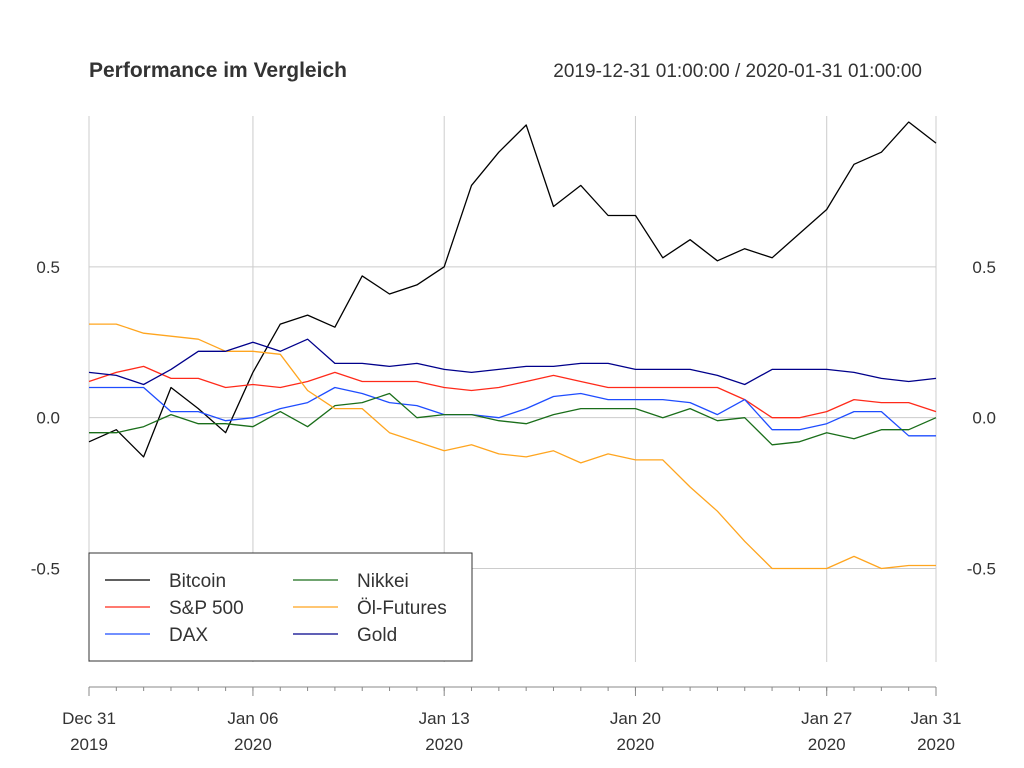 The width and height of the screenshot is (1024, 768). I want to click on y-tick-label-right: 0.0, so click(984, 418).